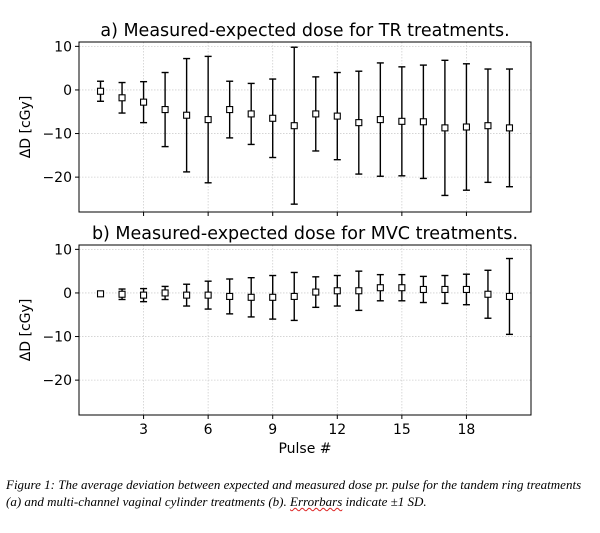 The width and height of the screenshot is (600, 533). Describe the element at coordinates (26, 330) in the screenshot. I see `panel-b-ylabel: ΔD [cGy]` at that location.